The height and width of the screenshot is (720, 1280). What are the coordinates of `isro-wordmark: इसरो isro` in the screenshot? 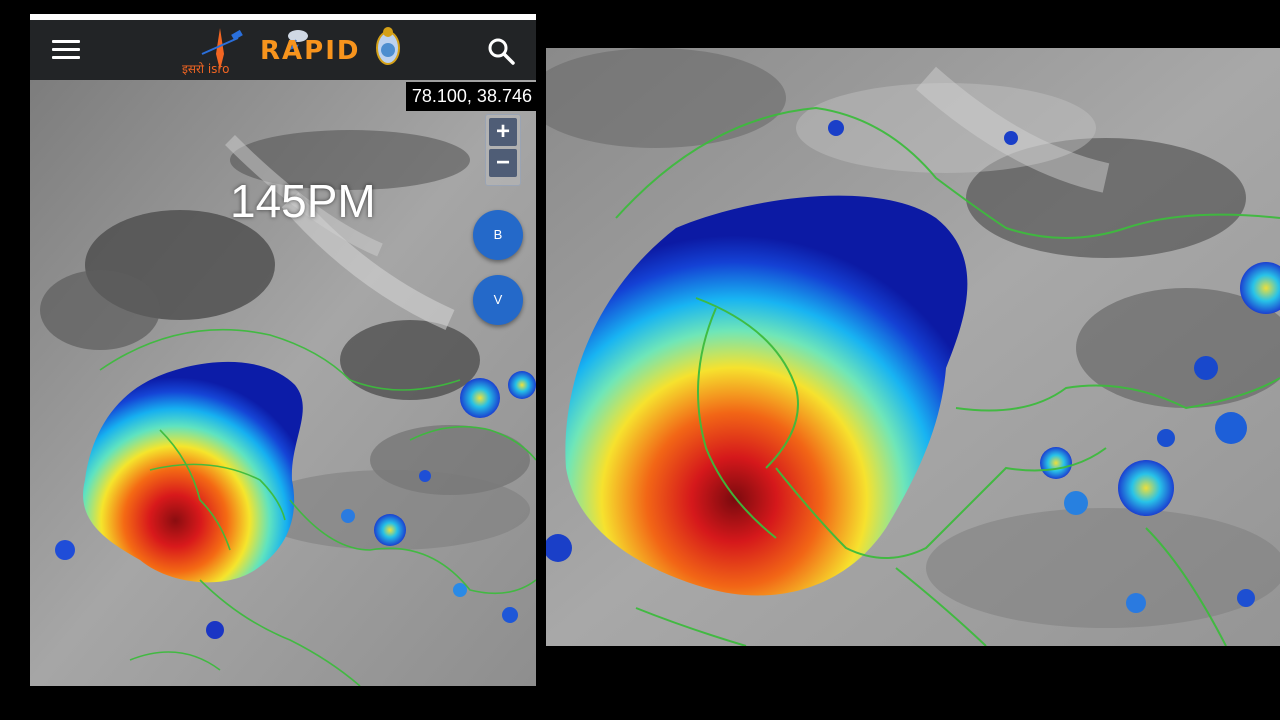 It's located at (206, 69).